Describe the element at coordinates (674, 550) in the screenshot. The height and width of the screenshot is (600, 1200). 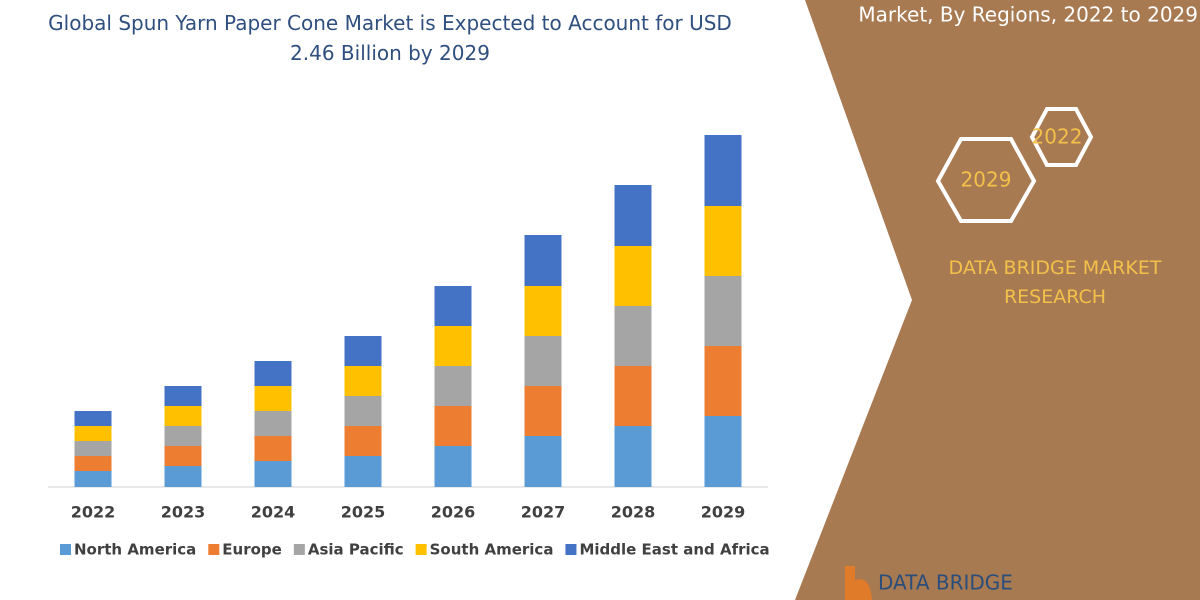
I see `legend-label: Middle East and Africa` at that location.